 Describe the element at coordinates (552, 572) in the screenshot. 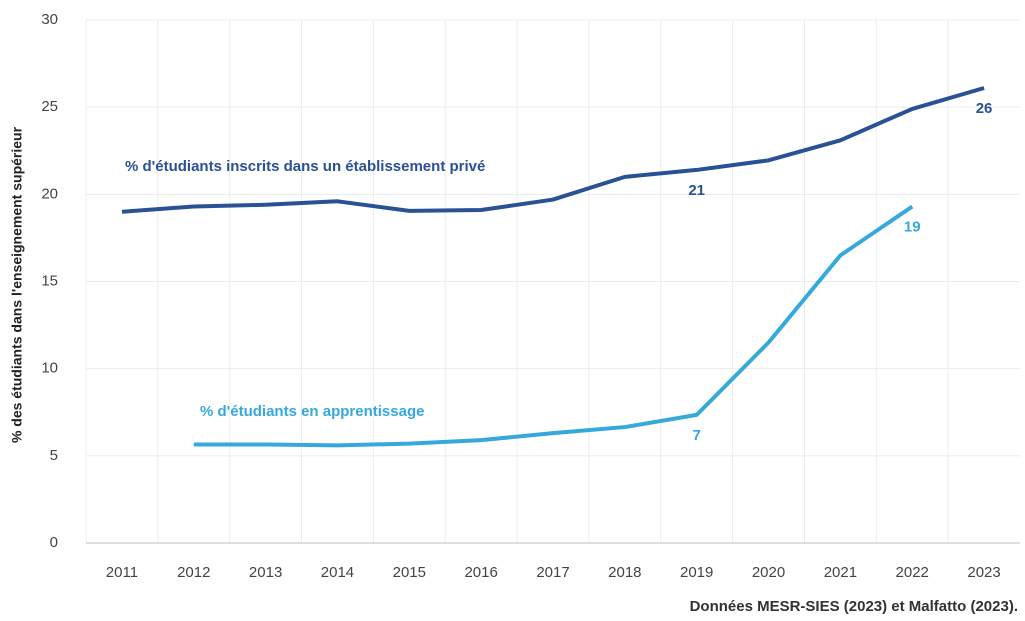

I see `x-tick-label: 2017` at that location.